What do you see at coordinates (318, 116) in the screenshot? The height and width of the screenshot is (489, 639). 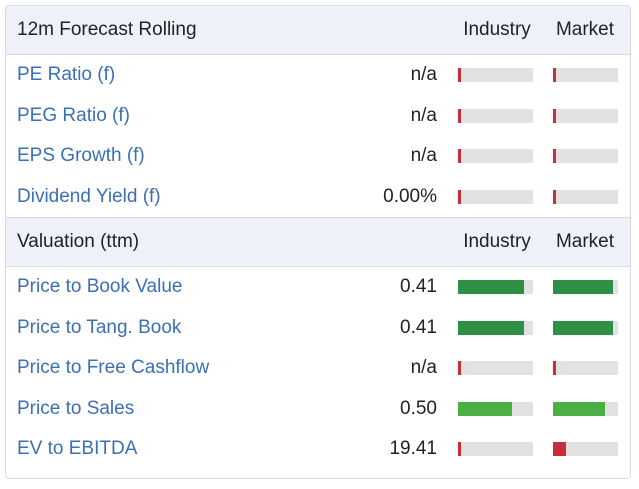 I see `table-row: PEG Ratio (f) n/a` at bounding box center [318, 116].